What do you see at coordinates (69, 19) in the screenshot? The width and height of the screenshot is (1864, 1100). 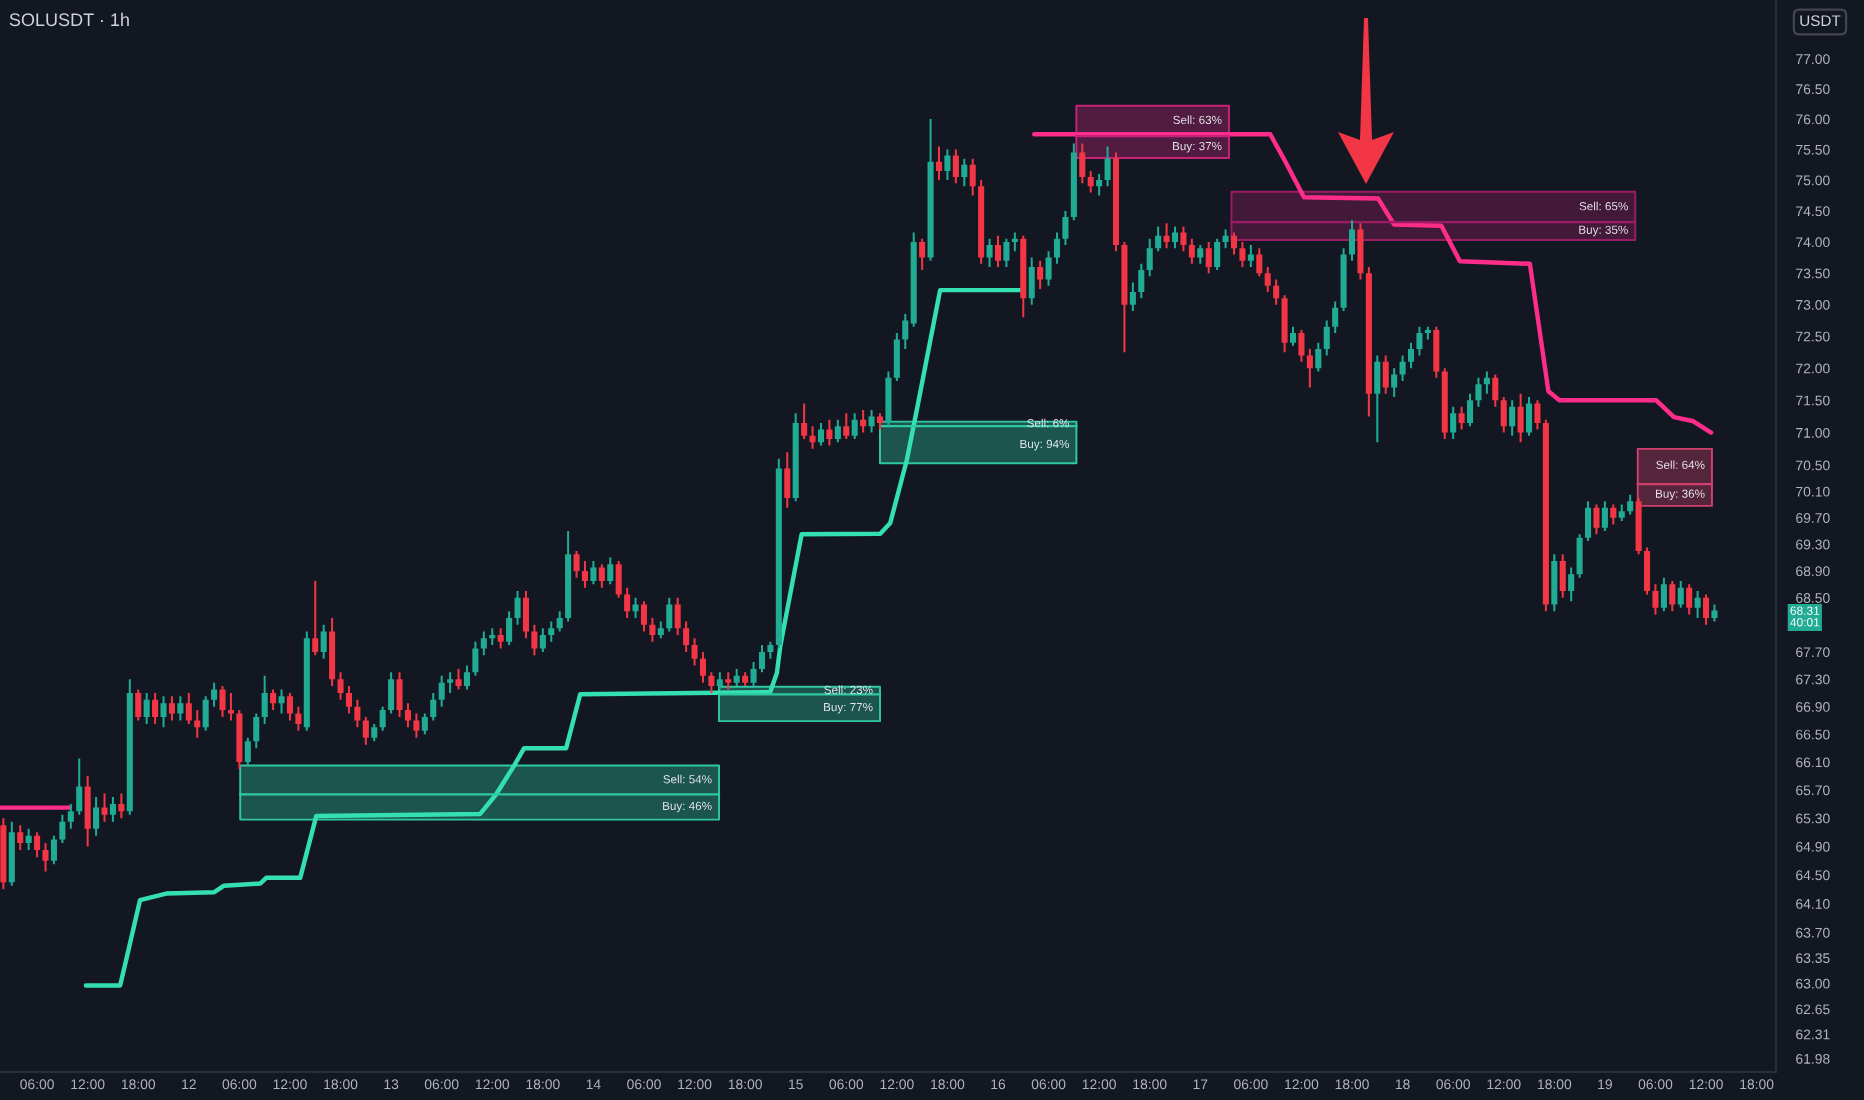 I see `text: SOLUSDT · 1h` at bounding box center [69, 19].